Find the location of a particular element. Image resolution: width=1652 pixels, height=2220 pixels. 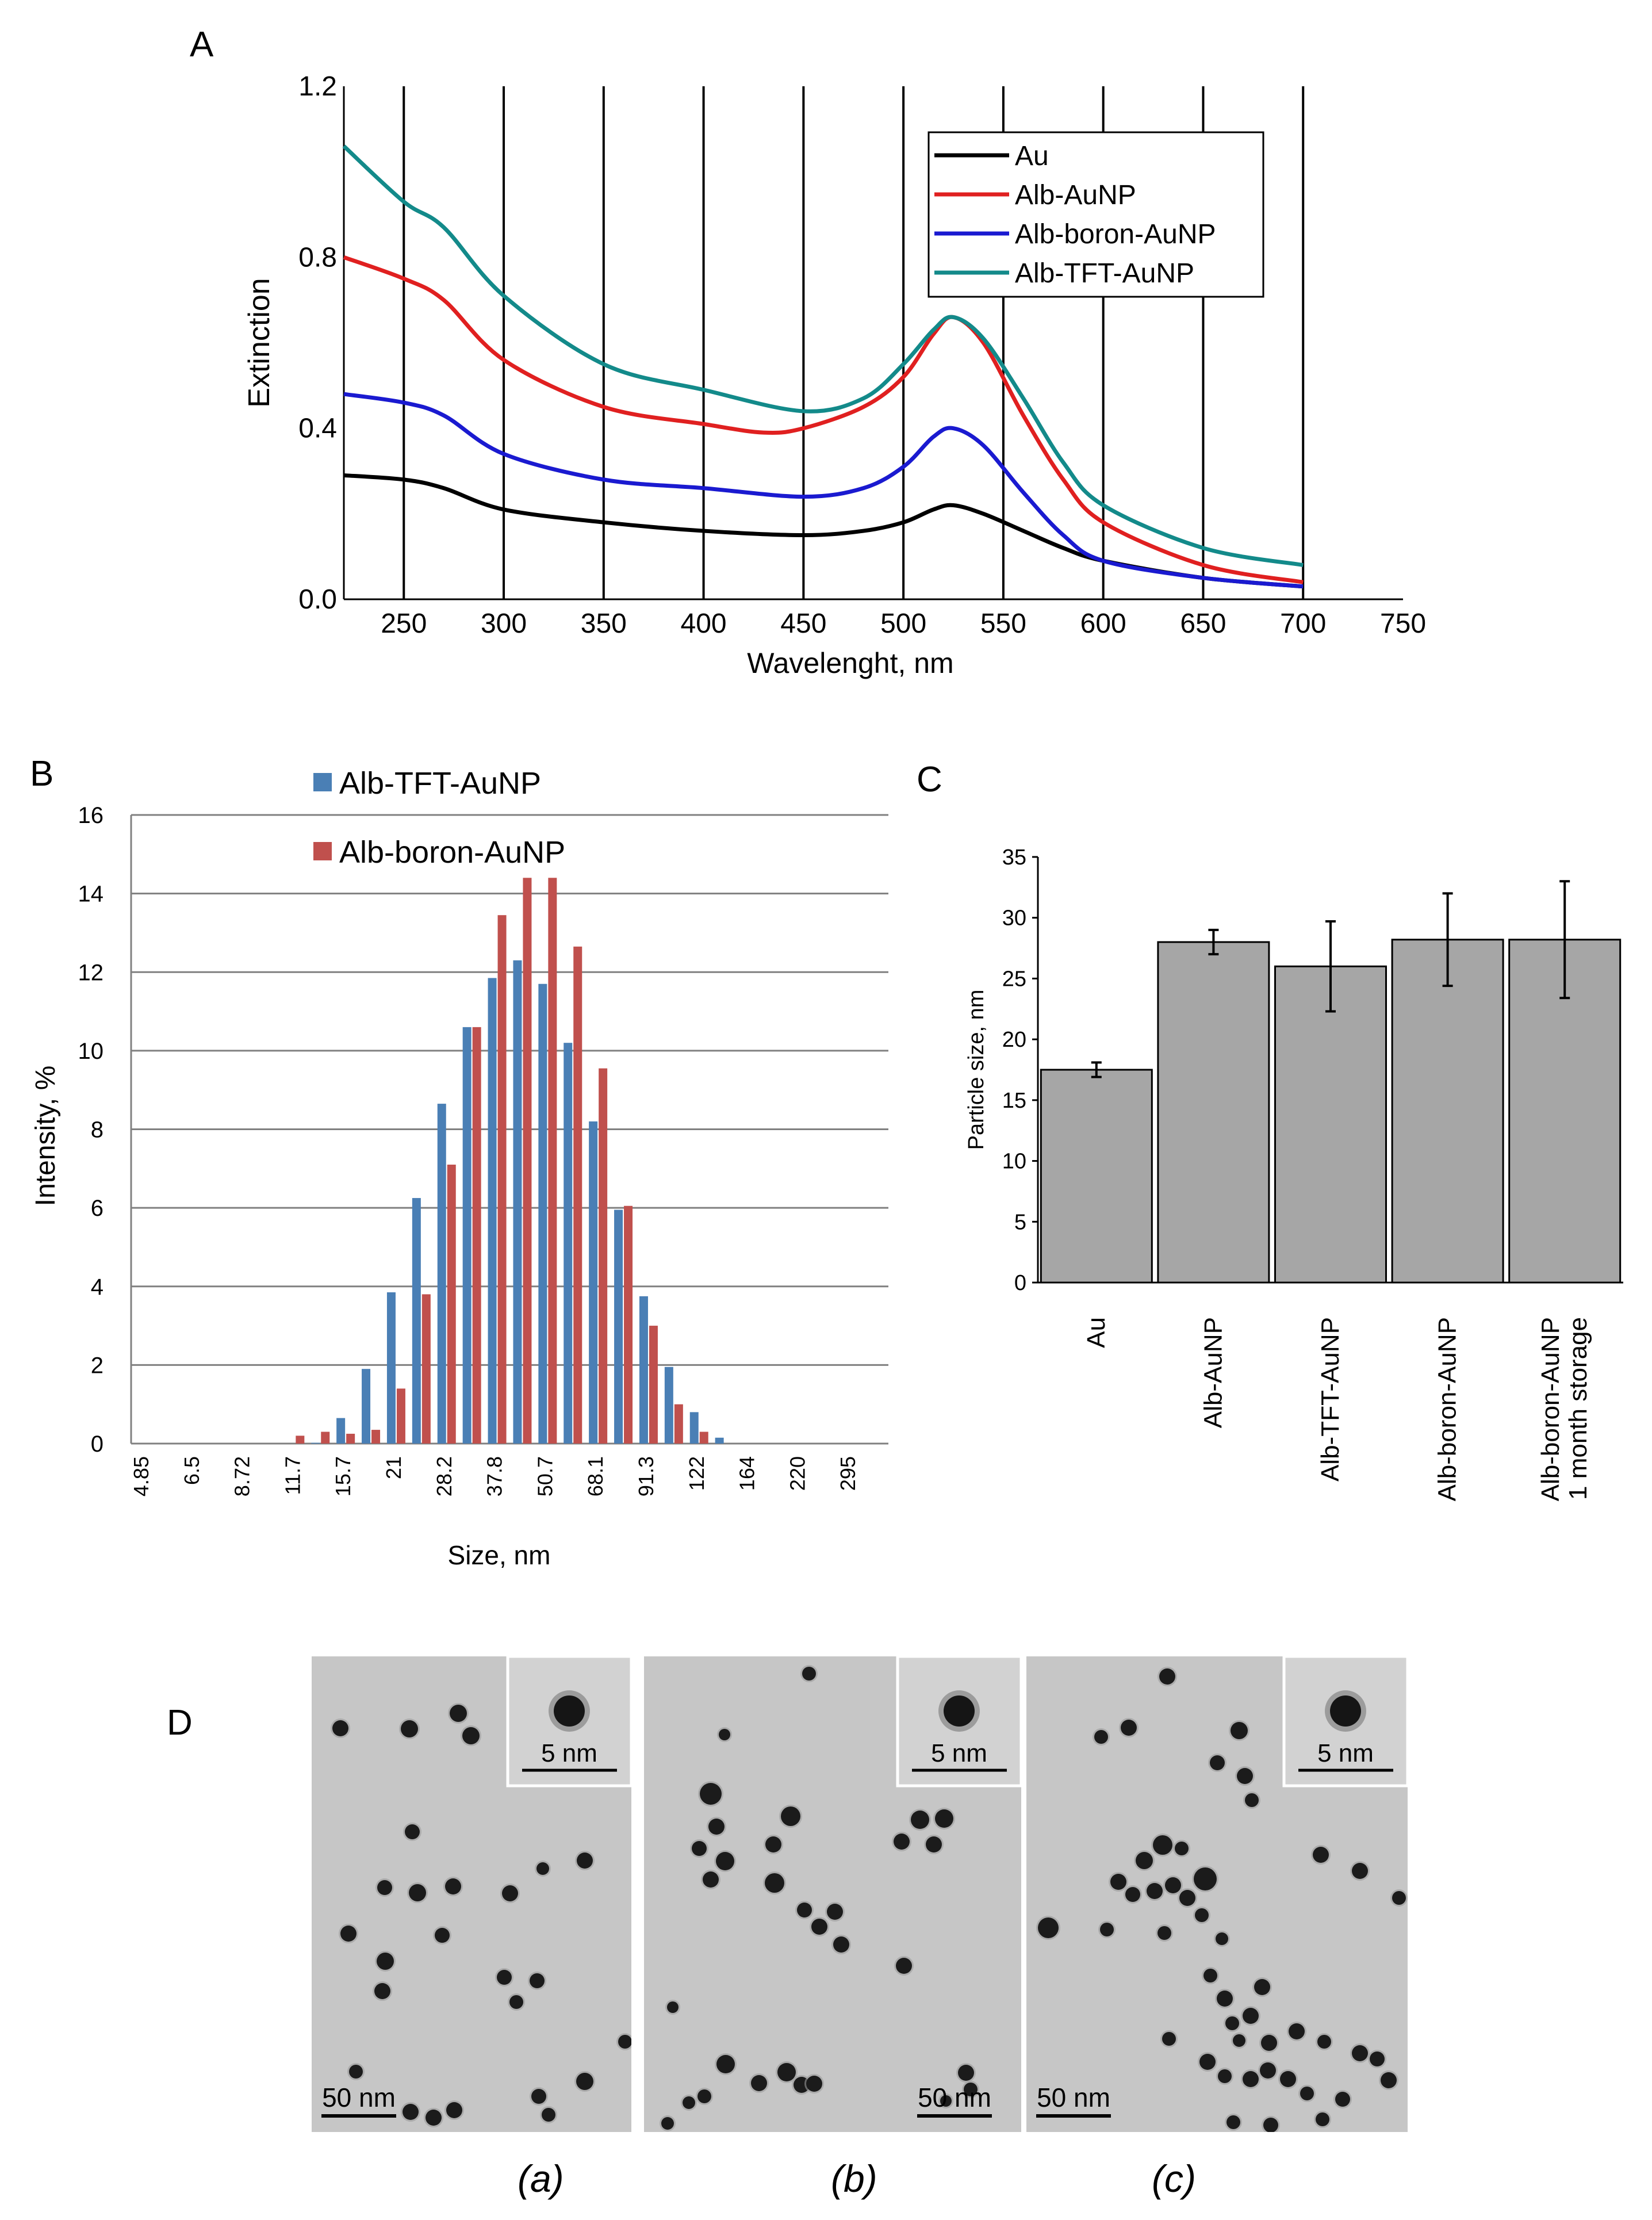

tem-image-b: 5 nm 50 nm is located at coordinates (833, 1894).